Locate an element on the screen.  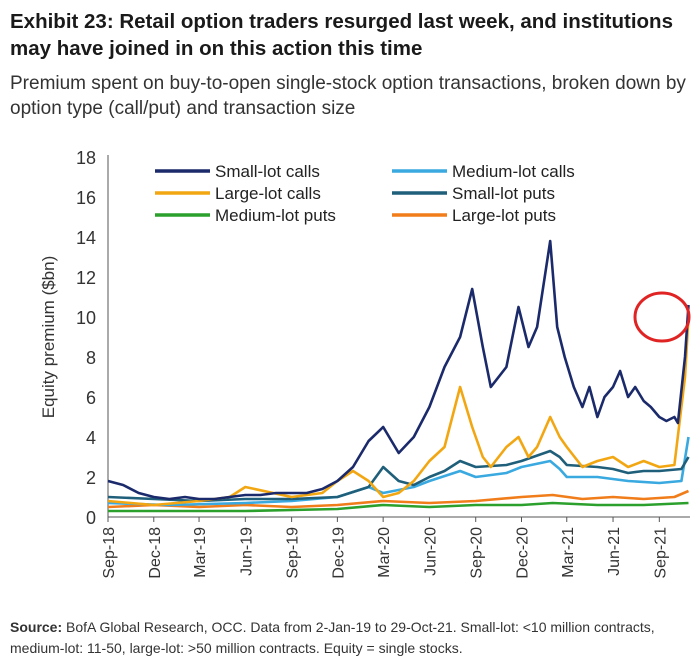
y-tick-label: 12 is located at coordinates (86, 278).